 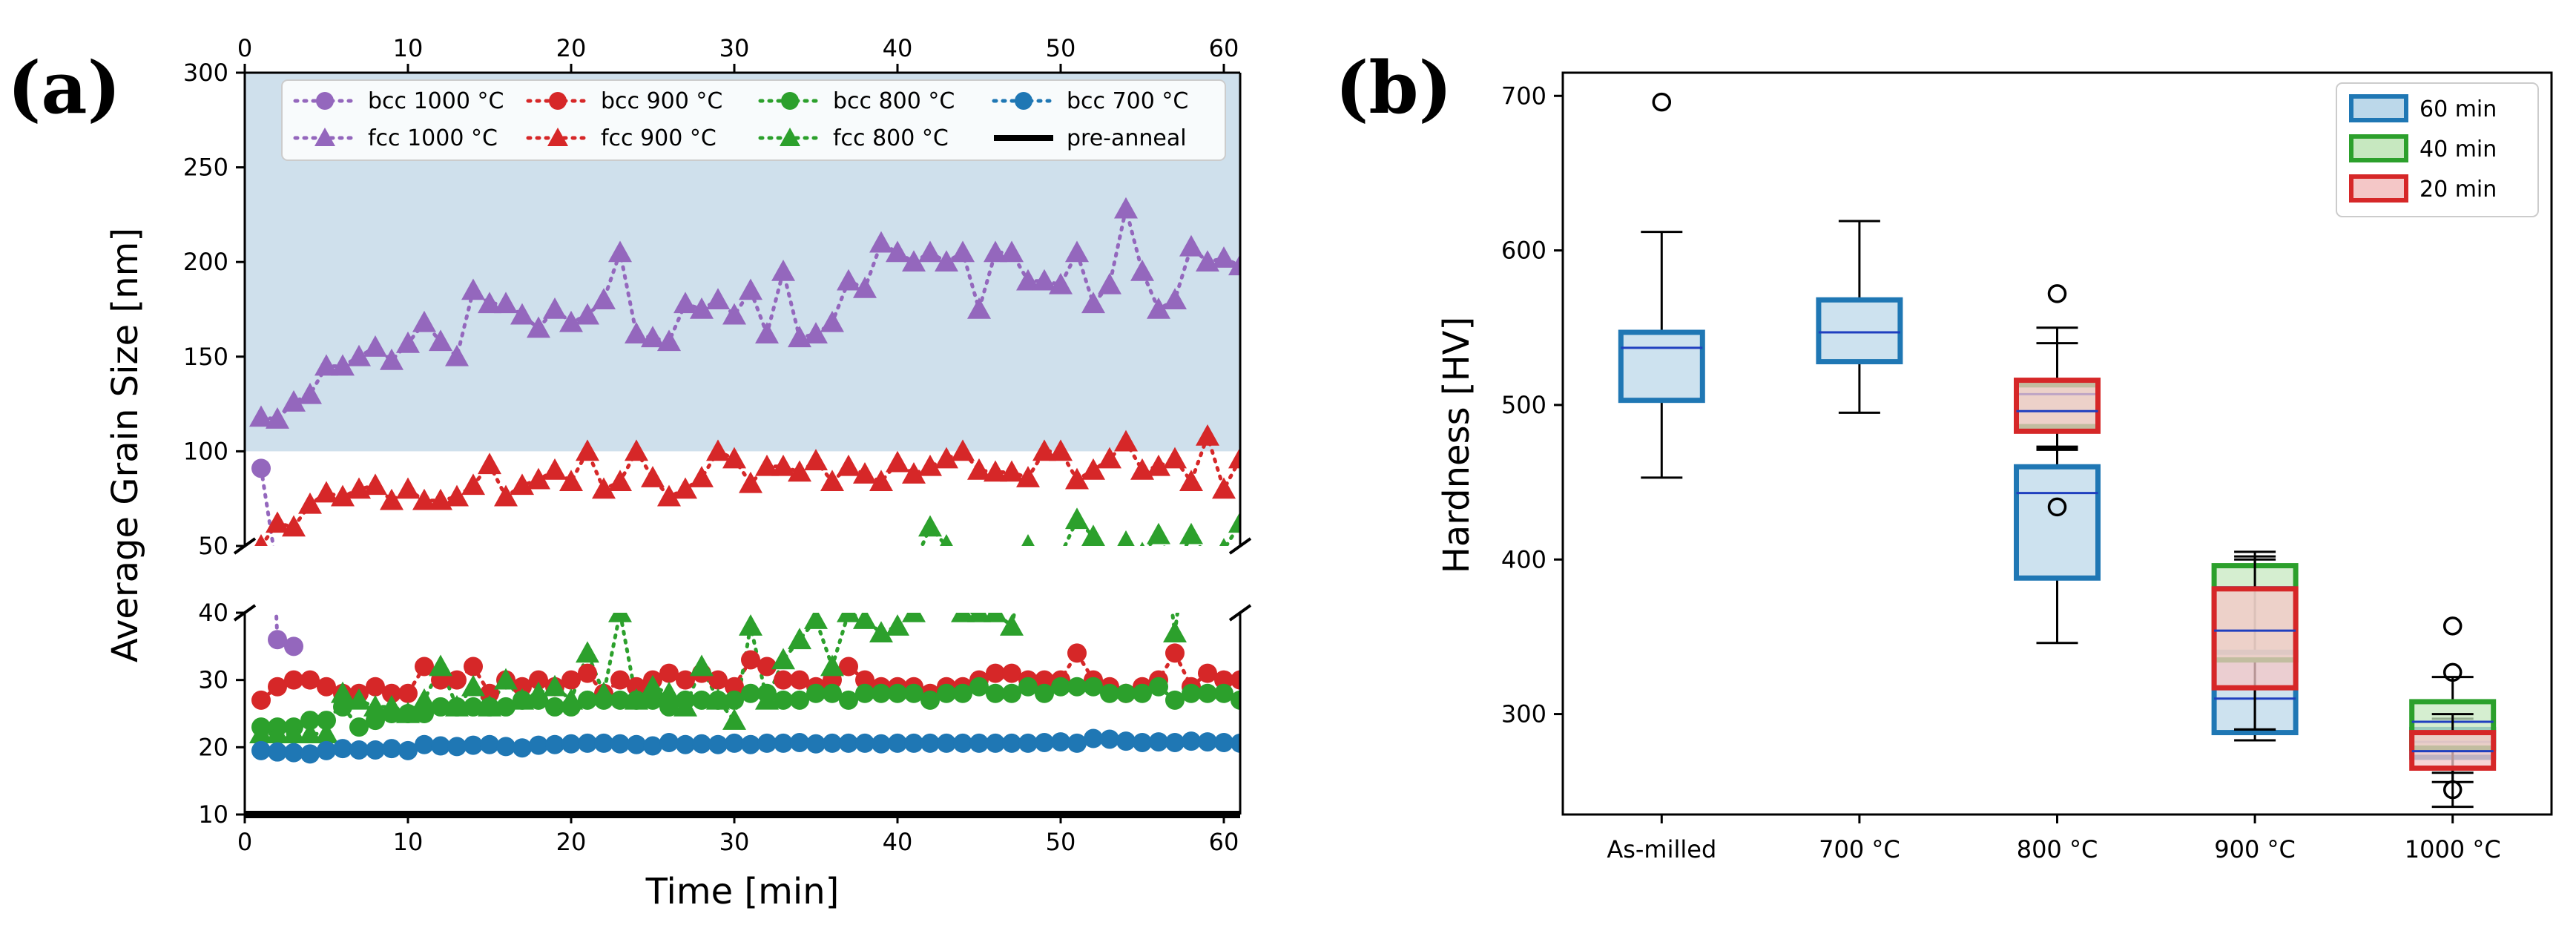 What do you see at coordinates (433, 138) in the screenshot?
I see `legend-label-fcc-1000-c: fcc 1000 °C` at bounding box center [433, 138].